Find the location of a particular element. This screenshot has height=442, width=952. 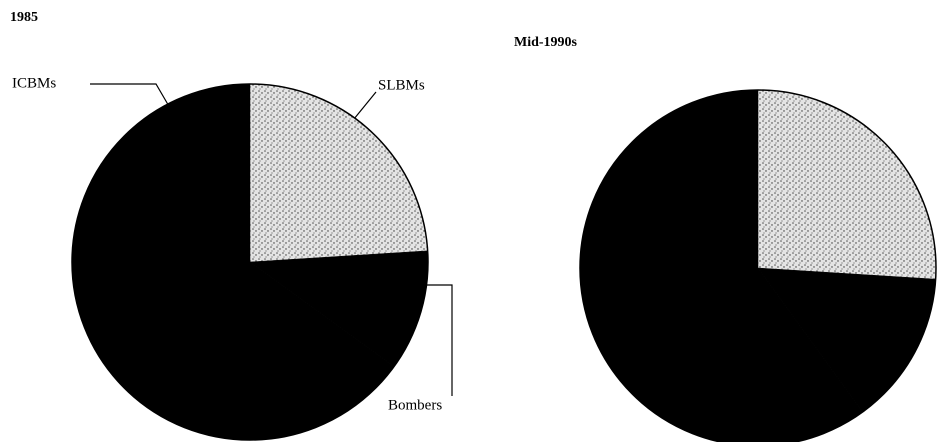

chart-title: Mid-1990s is located at coordinates (546, 42).